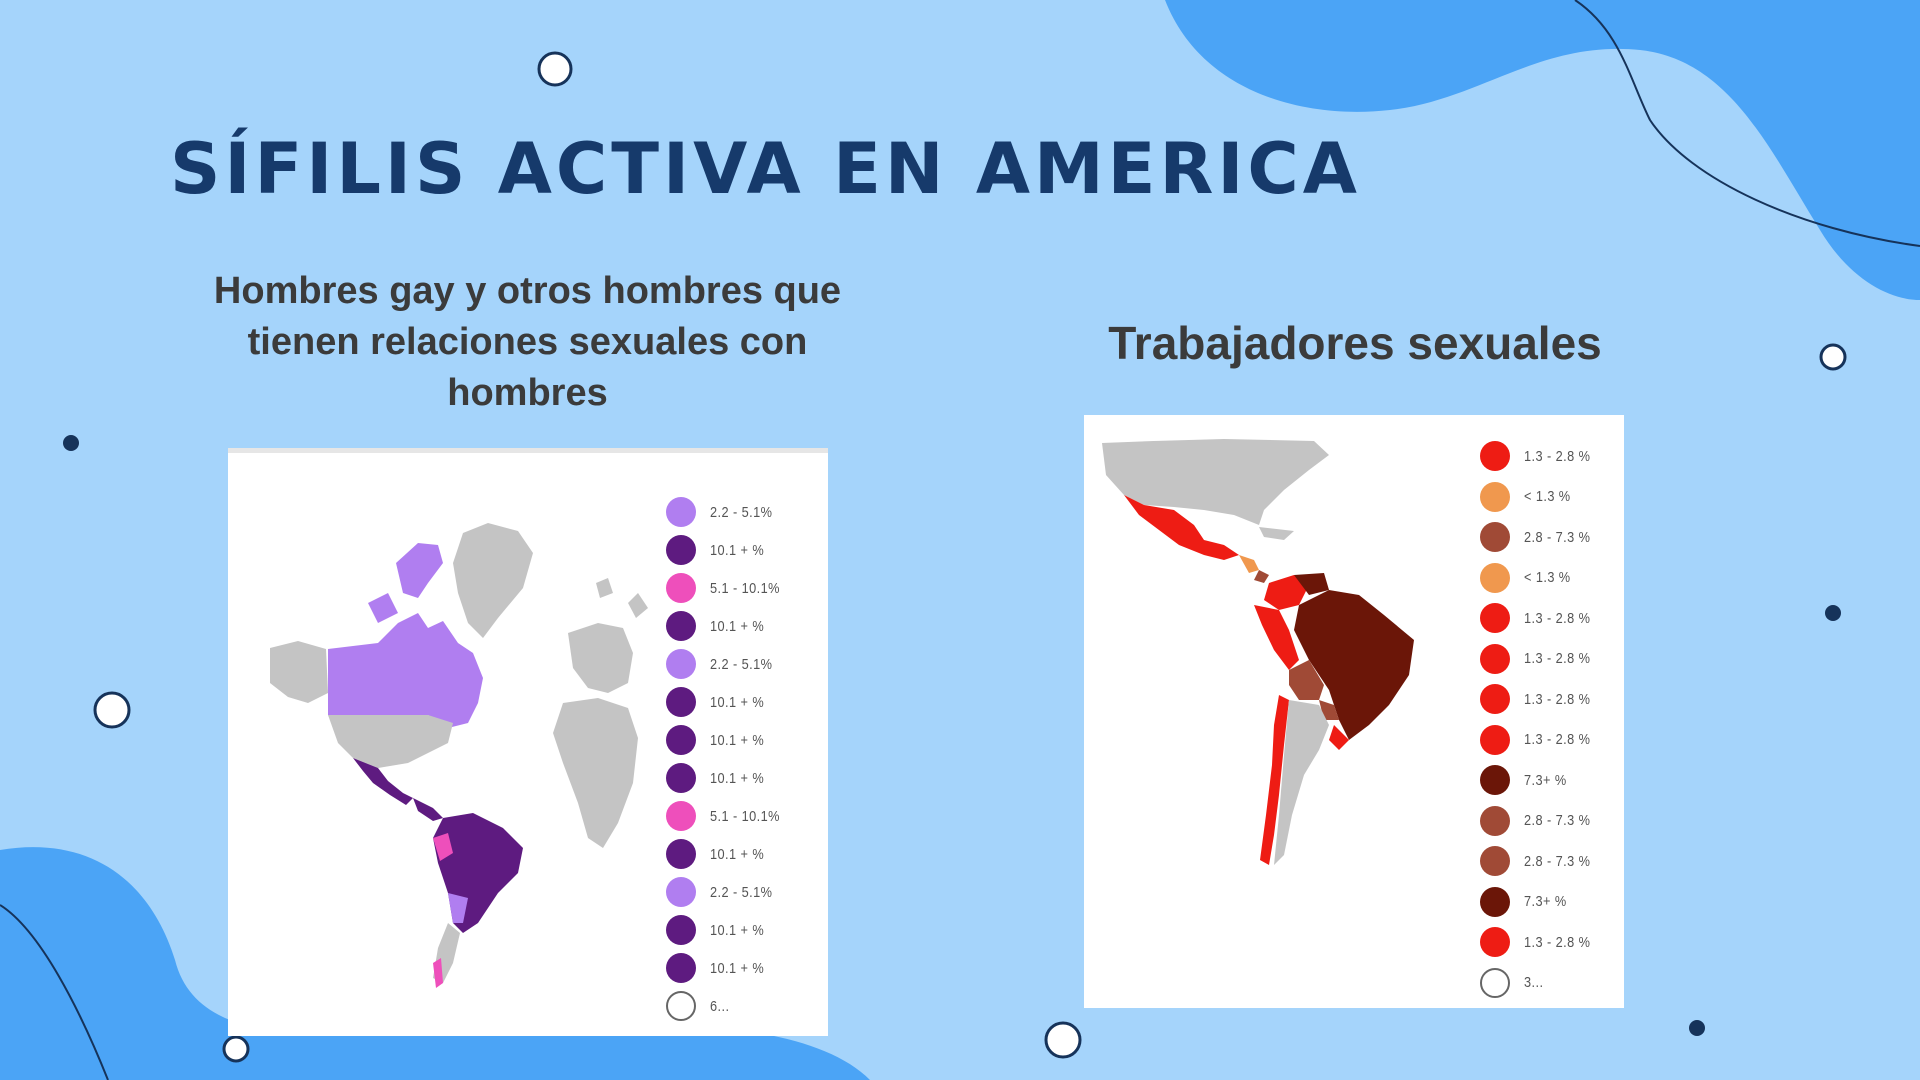  I want to click on bottom-left-curve, so click(54, 992).